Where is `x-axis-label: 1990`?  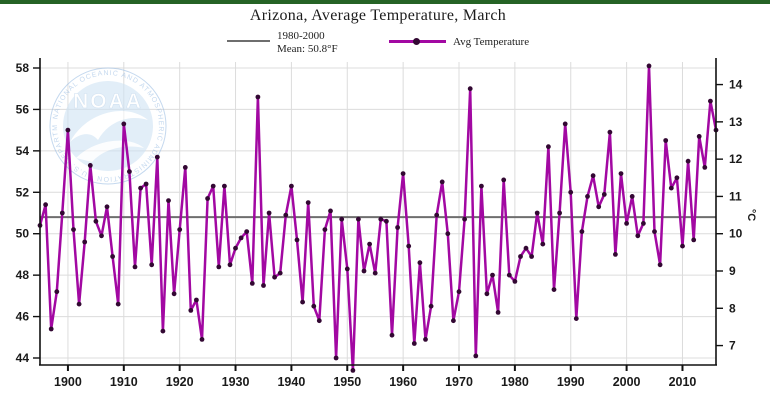 x-axis-label: 1990 is located at coordinates (571, 382).